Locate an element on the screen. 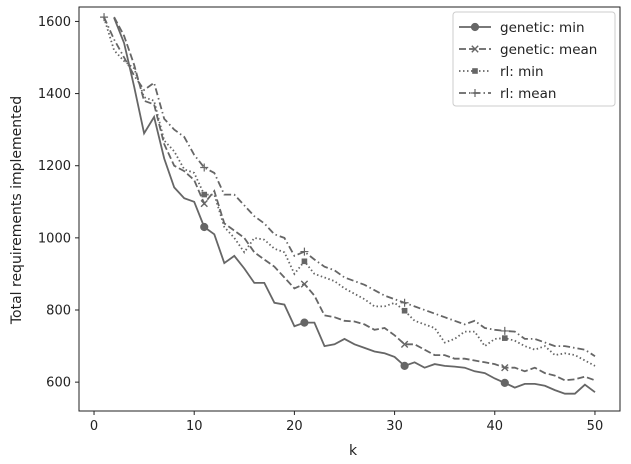 The height and width of the screenshot is (464, 631). legend-box is located at coordinates (534, 59).